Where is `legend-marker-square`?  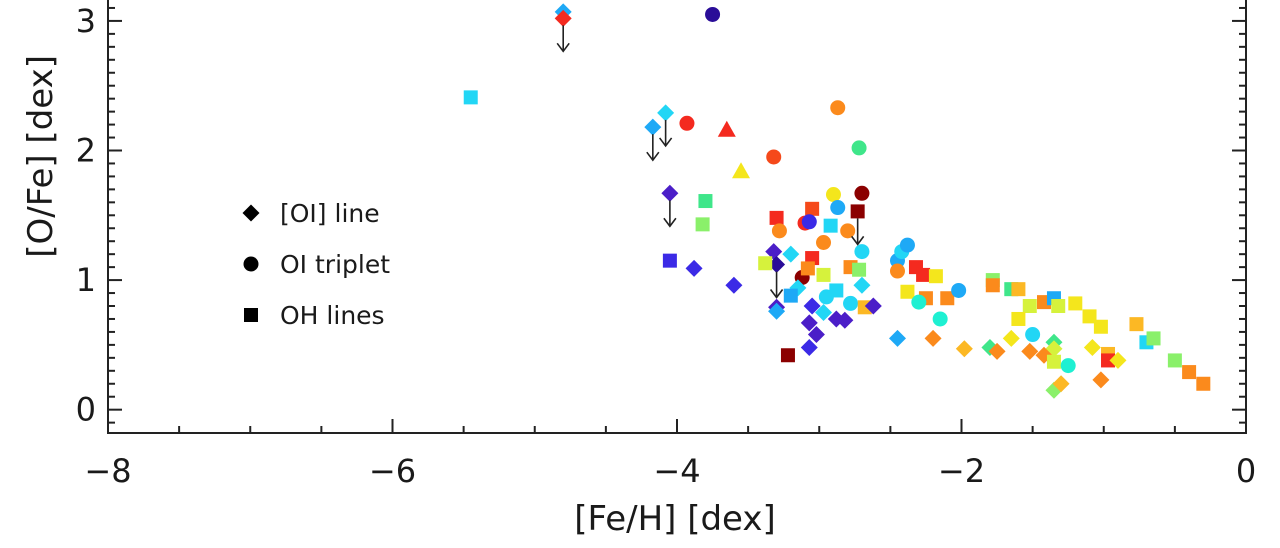 legend-marker-square is located at coordinates (251, 315).